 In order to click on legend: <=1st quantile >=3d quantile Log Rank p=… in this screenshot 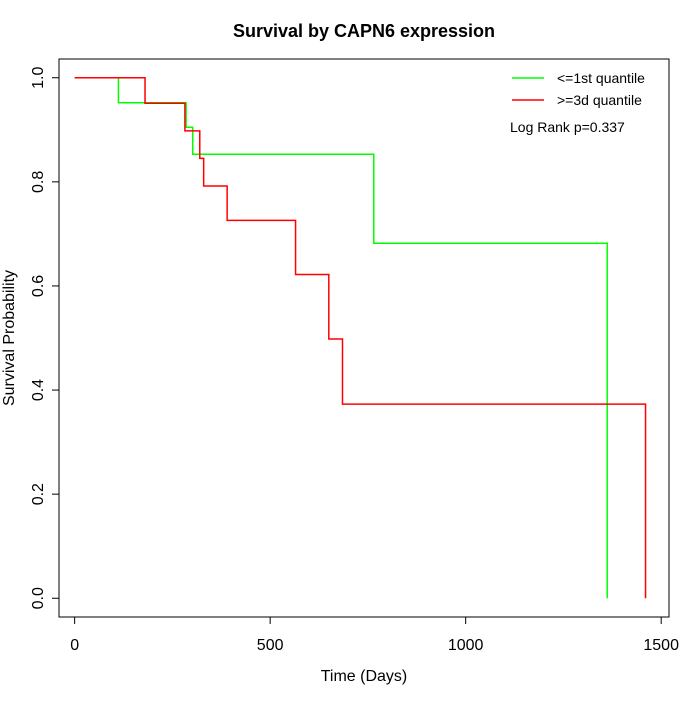, I will do `click(577, 102)`.